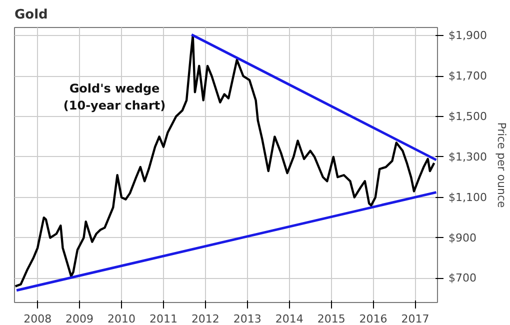  What do you see at coordinates (462, 278) in the screenshot?
I see `y-tick-label: $700` at bounding box center [462, 278].